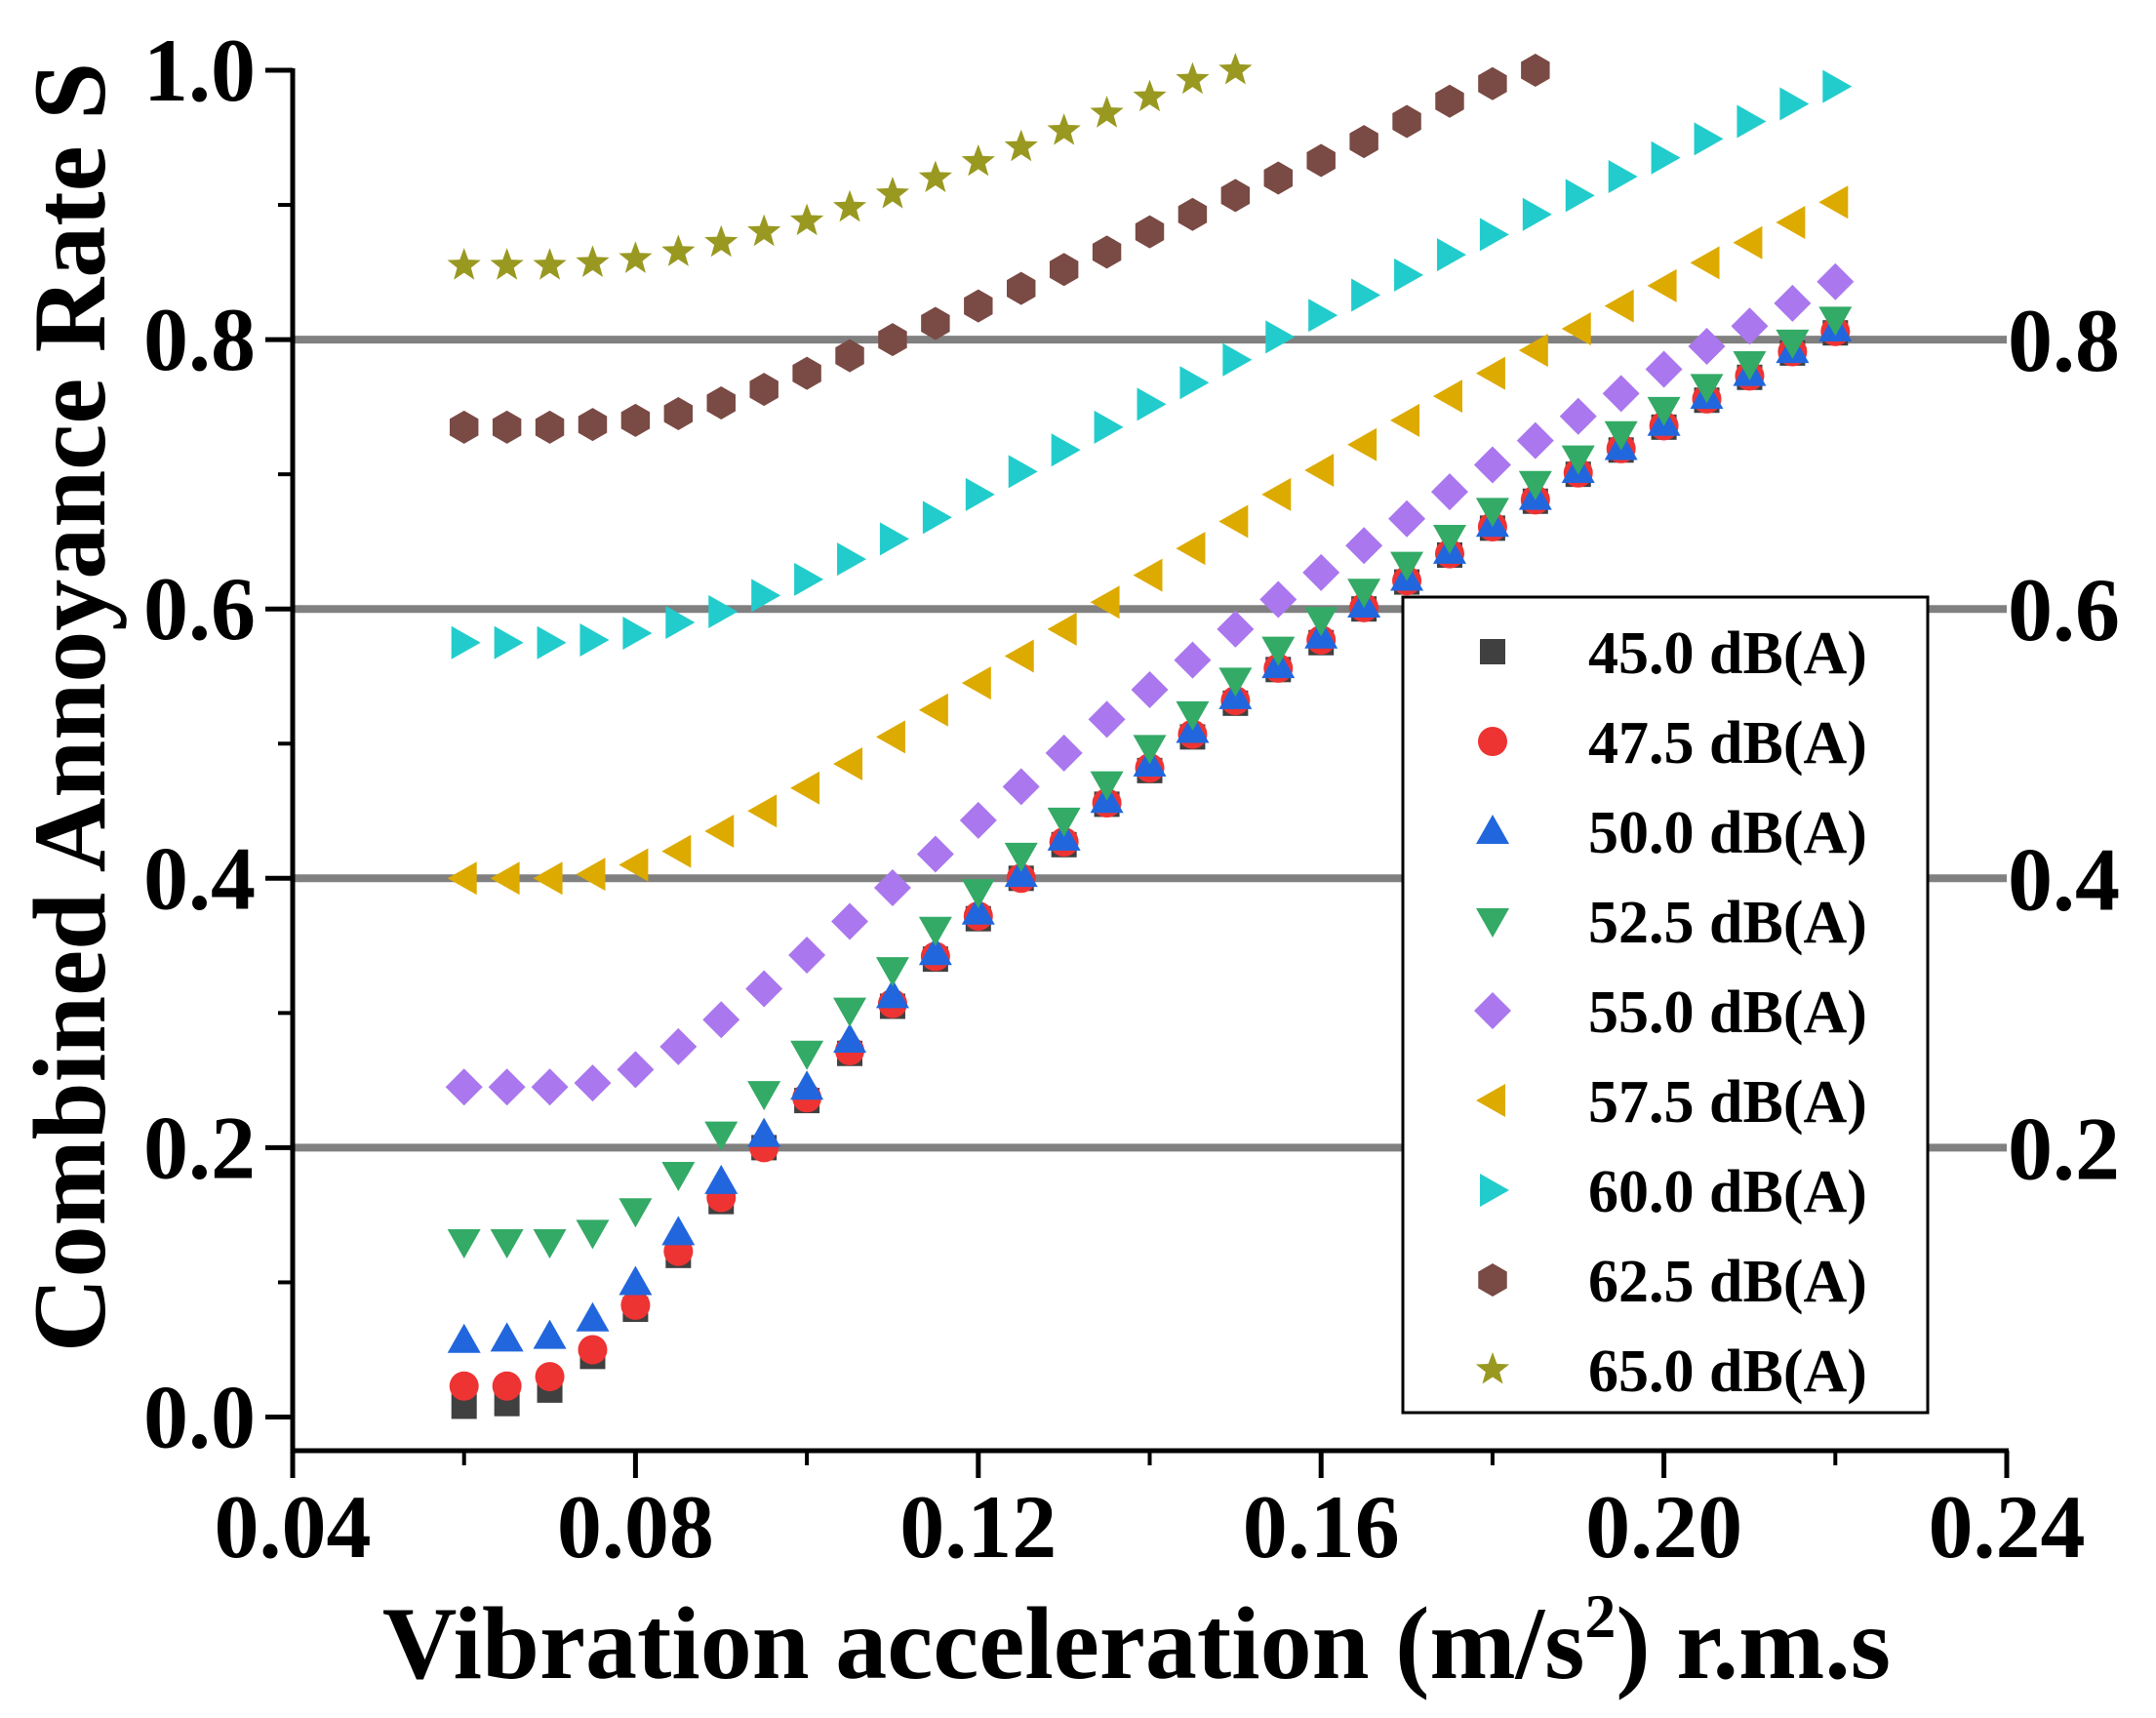 This screenshot has width=2156, height=1718. What do you see at coordinates (2064, 340) in the screenshot?
I see `reference-line-label: 0.8` at bounding box center [2064, 340].